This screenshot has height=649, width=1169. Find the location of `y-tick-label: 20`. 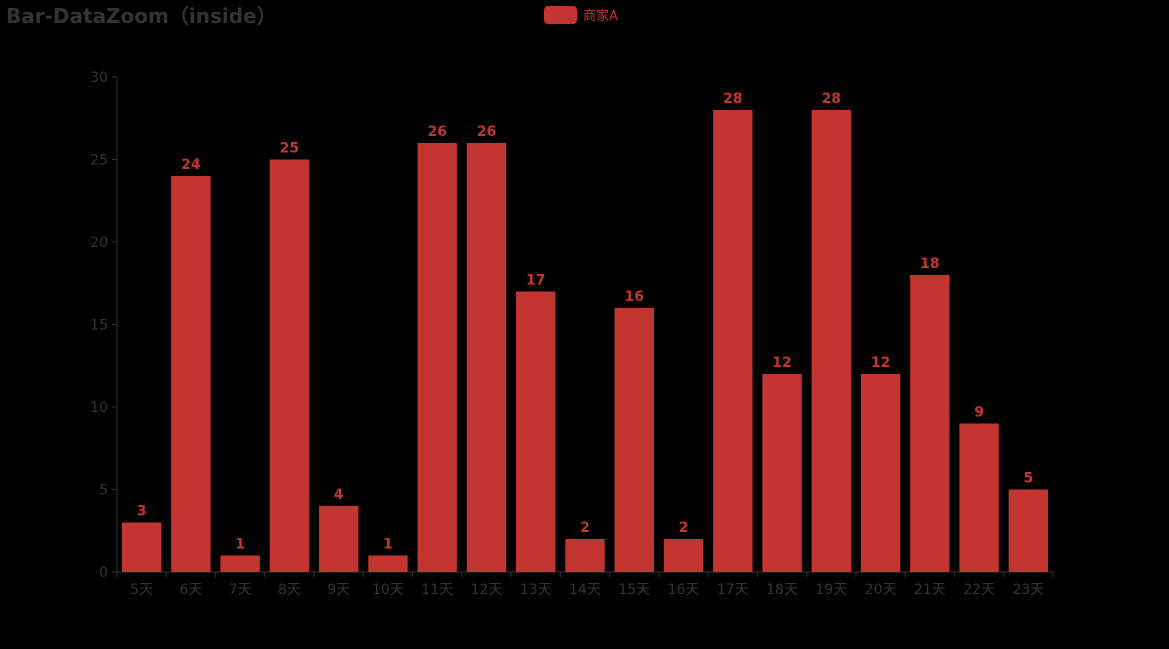

y-tick-label: 20 is located at coordinates (99, 243).